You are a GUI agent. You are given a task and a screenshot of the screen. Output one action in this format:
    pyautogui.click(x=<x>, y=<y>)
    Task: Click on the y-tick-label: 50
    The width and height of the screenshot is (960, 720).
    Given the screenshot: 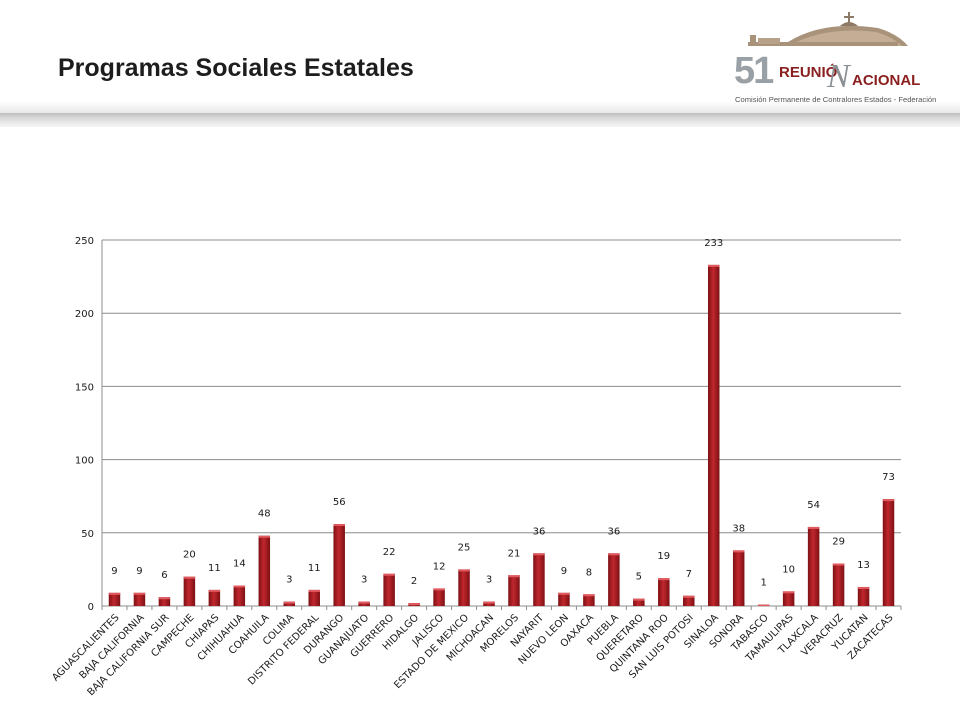 What is the action you would take?
    pyautogui.click(x=87, y=534)
    